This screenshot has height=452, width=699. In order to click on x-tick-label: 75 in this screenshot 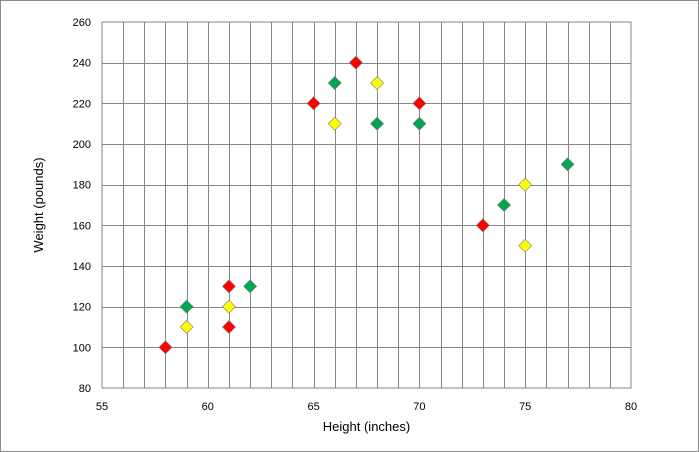, I will do `click(525, 407)`.